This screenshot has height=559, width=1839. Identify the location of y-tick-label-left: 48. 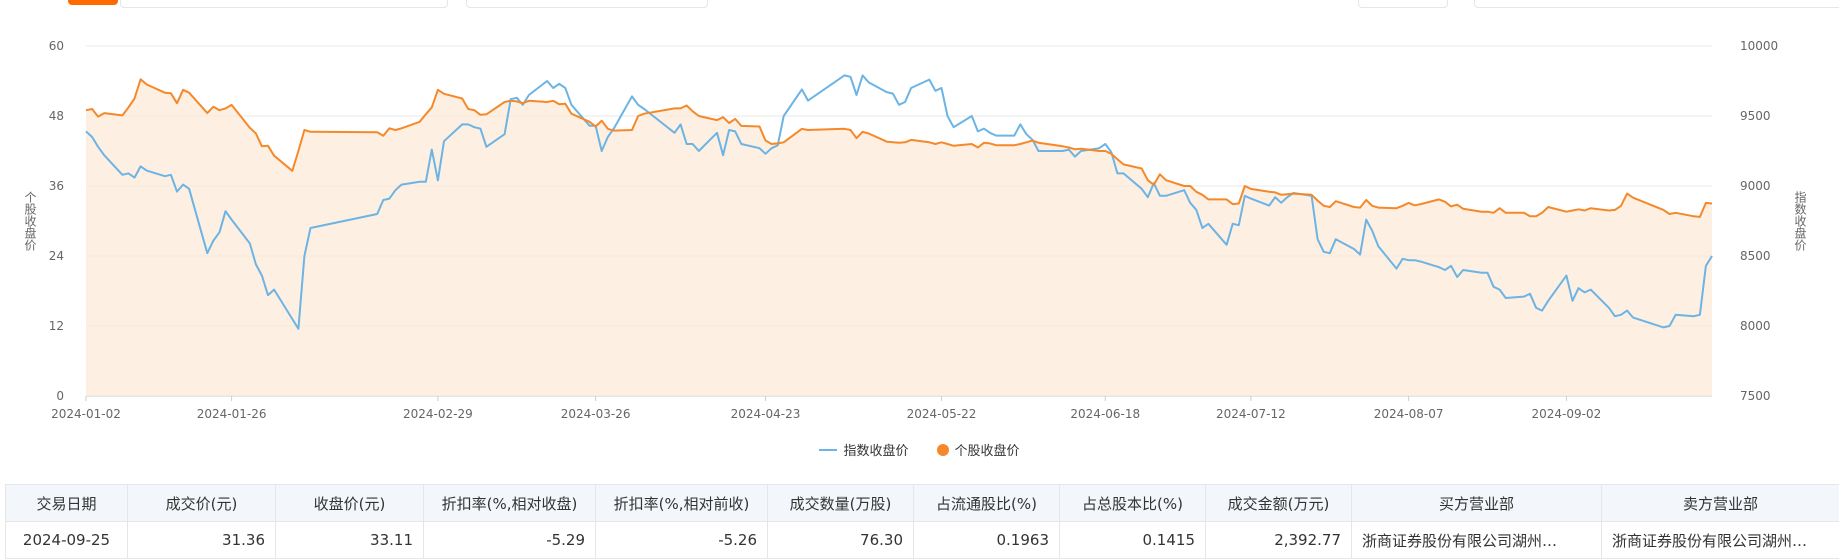
(56, 116).